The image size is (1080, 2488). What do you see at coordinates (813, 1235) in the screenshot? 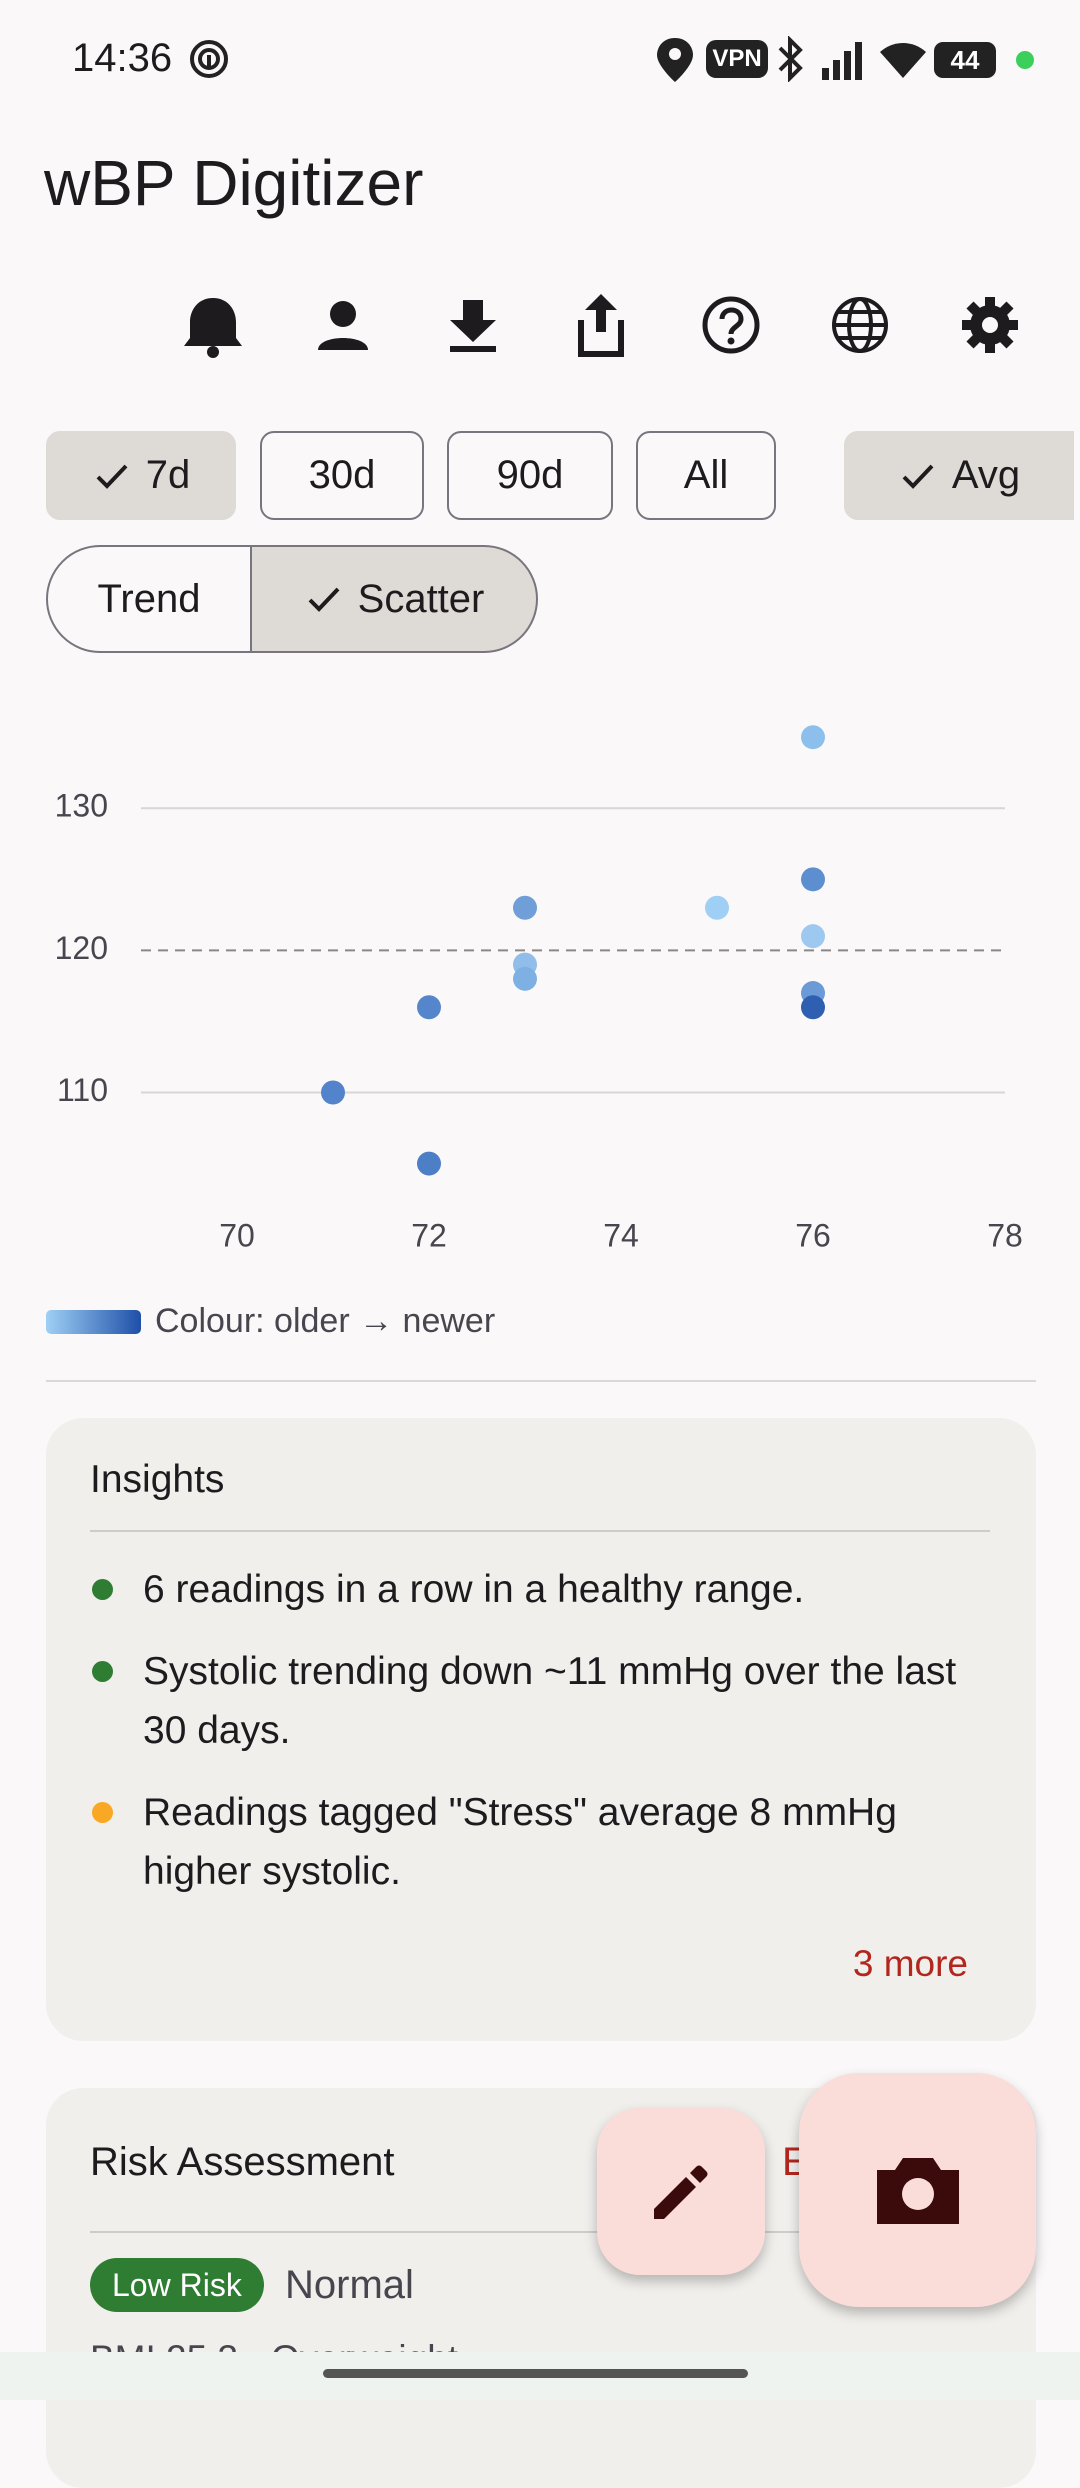
I see `x-tick-label: 76` at bounding box center [813, 1235].